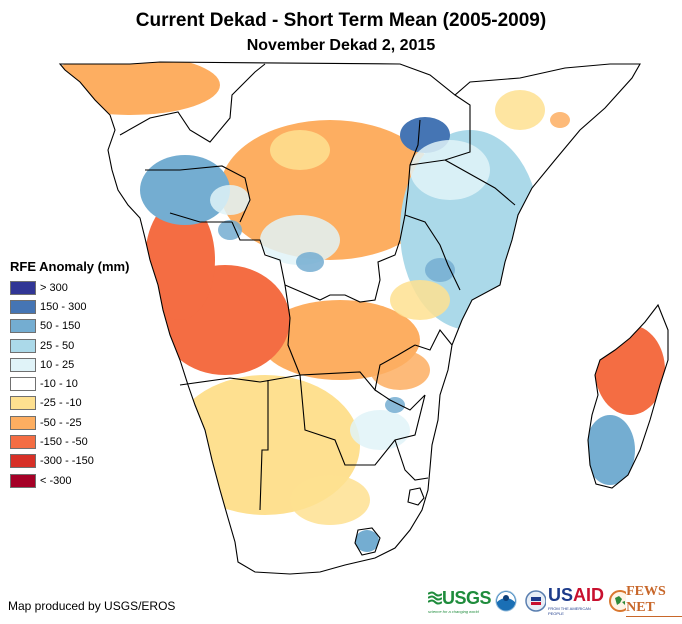  I want to click on legend-label: -10 - 10, so click(59, 384).